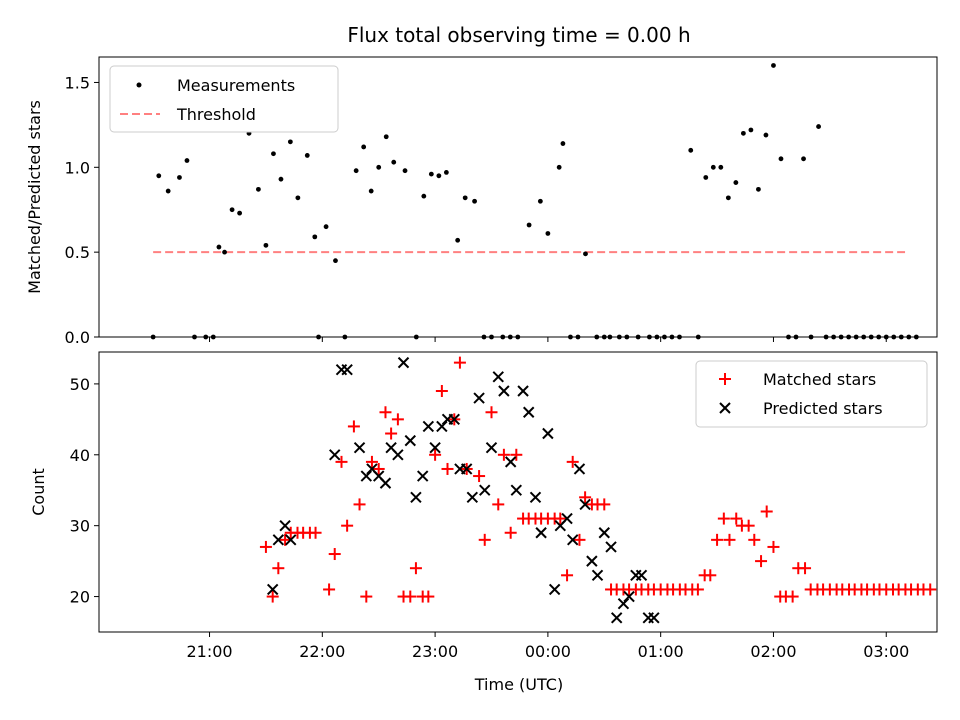 The height and width of the screenshot is (720, 960). What do you see at coordinates (236, 85) in the screenshot?
I see `legend-measurements-label: Measurements` at bounding box center [236, 85].